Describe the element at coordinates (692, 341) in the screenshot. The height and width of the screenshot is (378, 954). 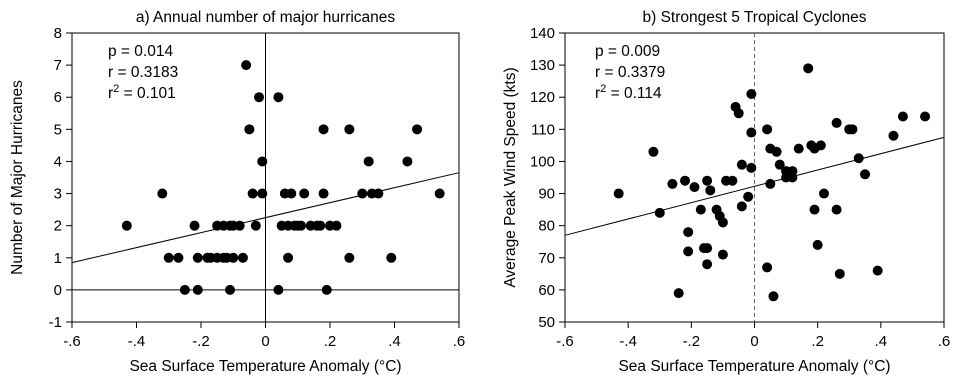
I see `panel-b-x-tick-label: -.2` at that location.